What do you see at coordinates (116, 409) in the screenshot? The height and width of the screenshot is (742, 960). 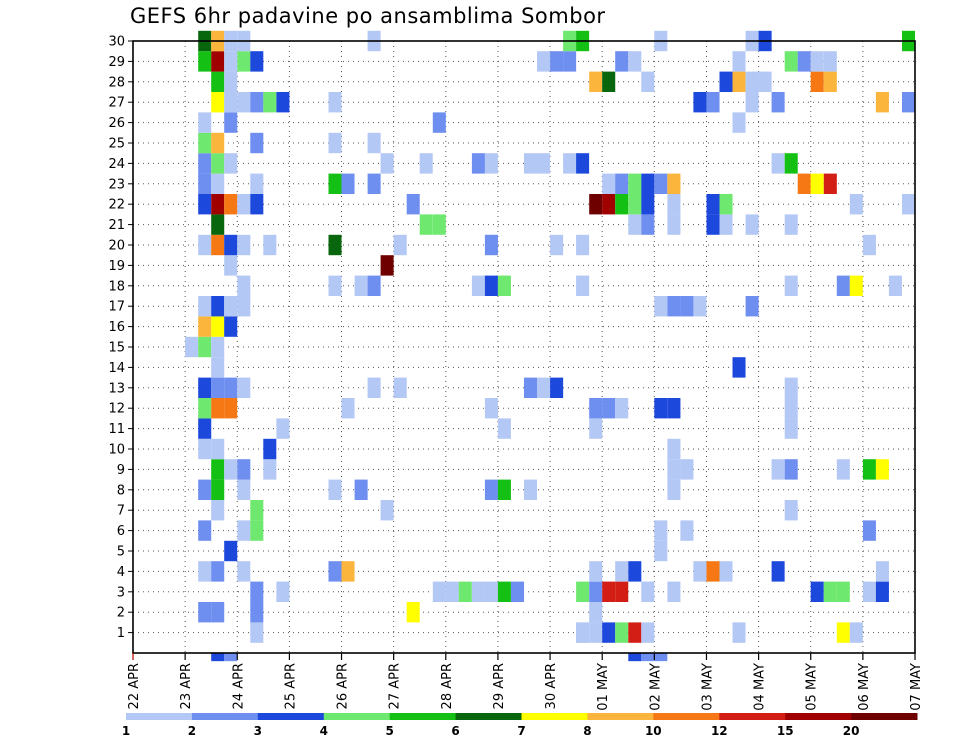 I see `y-tick-label: 12` at bounding box center [116, 409].